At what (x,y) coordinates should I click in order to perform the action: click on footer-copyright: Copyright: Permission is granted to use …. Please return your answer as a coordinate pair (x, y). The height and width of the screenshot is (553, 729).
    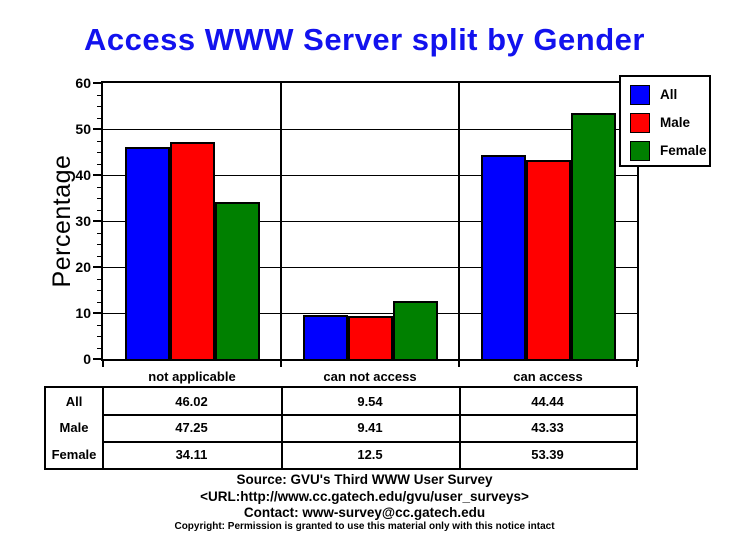
    Looking at the image, I should click on (364, 526).